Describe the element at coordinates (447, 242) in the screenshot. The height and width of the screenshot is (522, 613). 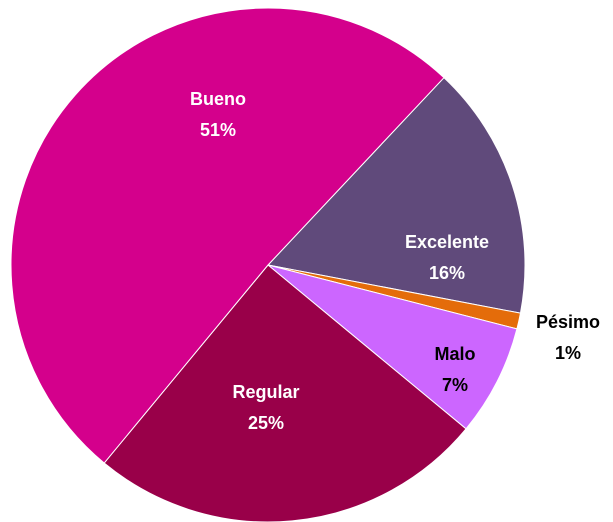
I see `slice-label: Excelente` at that location.